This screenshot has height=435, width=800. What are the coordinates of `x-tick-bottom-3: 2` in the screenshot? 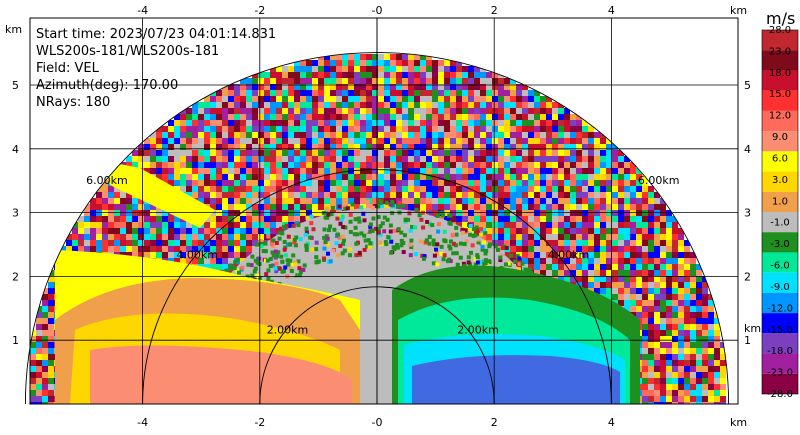 It's located at (494, 422).